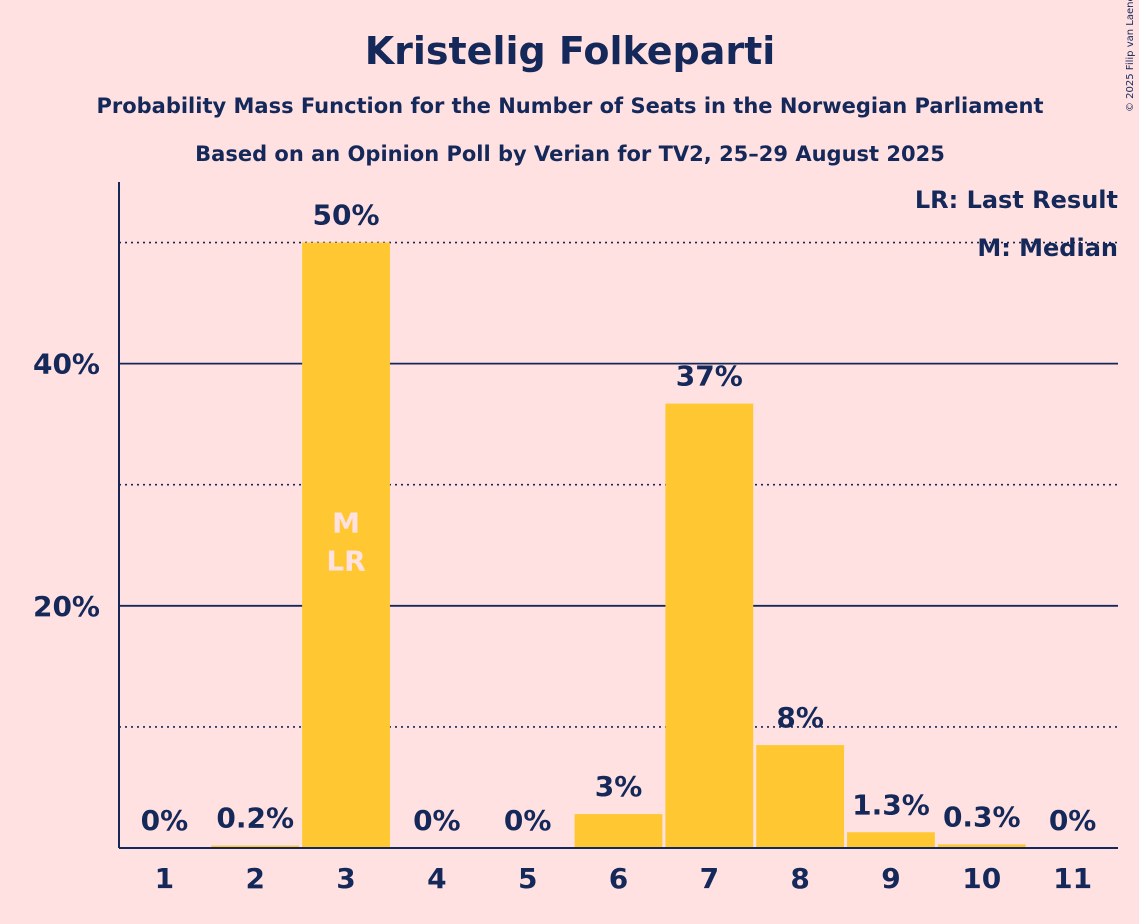 The image size is (1139, 924). Describe the element at coordinates (345, 560) in the screenshot. I see `bar-marker-label: LR` at that location.